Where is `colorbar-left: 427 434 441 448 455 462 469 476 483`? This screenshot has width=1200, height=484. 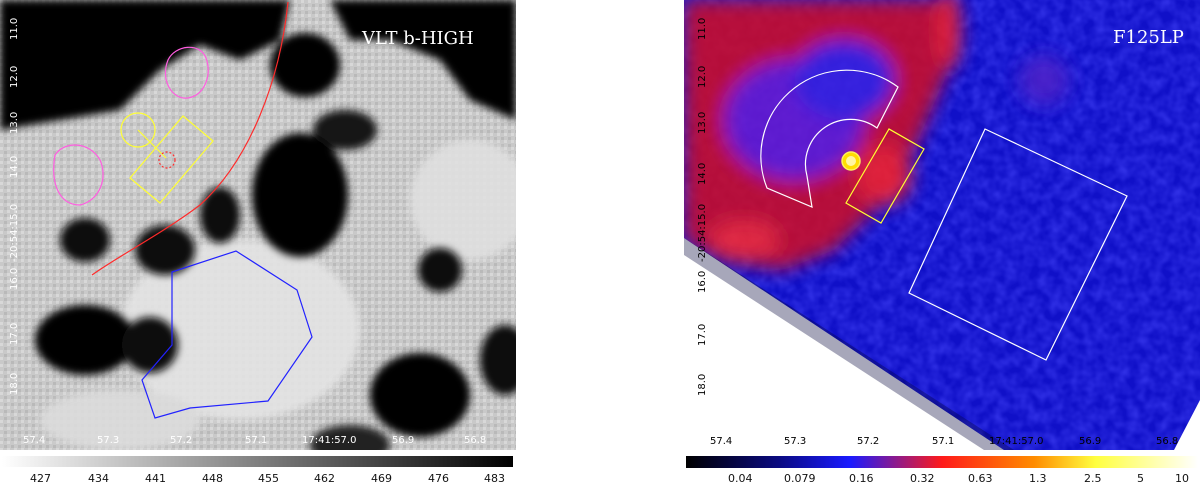 colorbar-left: 427 434 441 448 455 462 469 476 483 is located at coordinates (257, 470).